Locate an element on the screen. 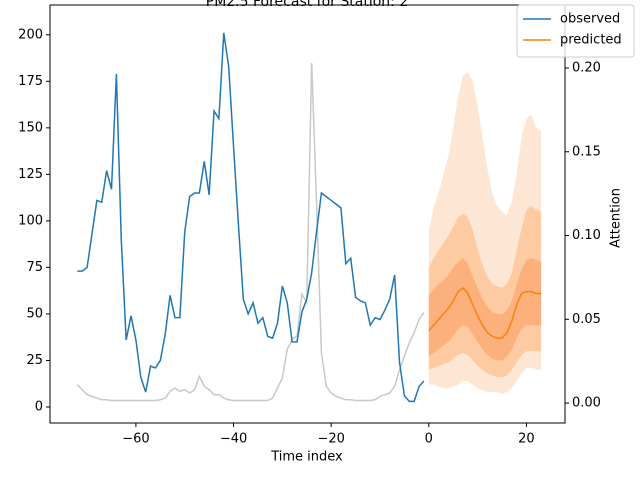 The width and height of the screenshot is (640, 480). y2-tick-label: 0.20 is located at coordinates (586, 67).